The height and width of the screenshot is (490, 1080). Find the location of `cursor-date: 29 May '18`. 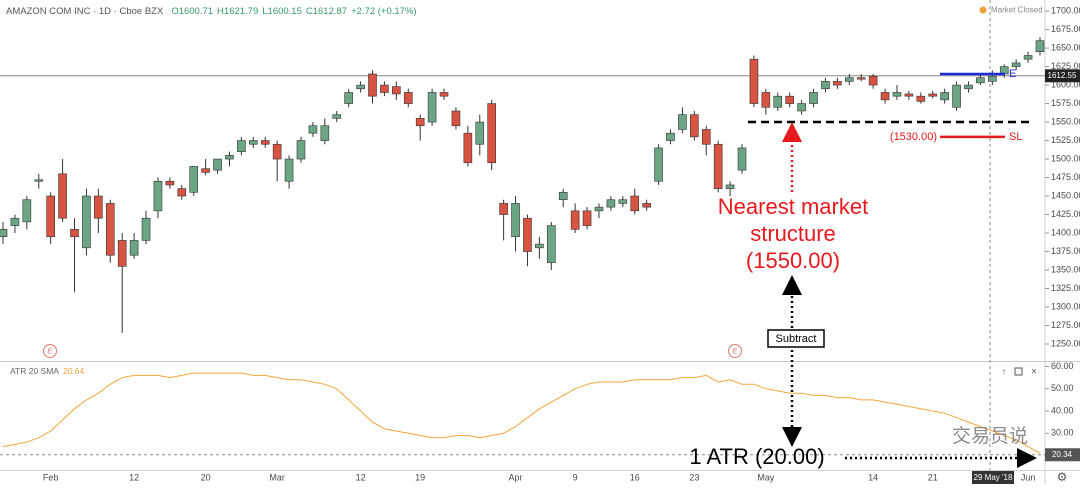

cursor-date: 29 May '18 is located at coordinates (993, 477).